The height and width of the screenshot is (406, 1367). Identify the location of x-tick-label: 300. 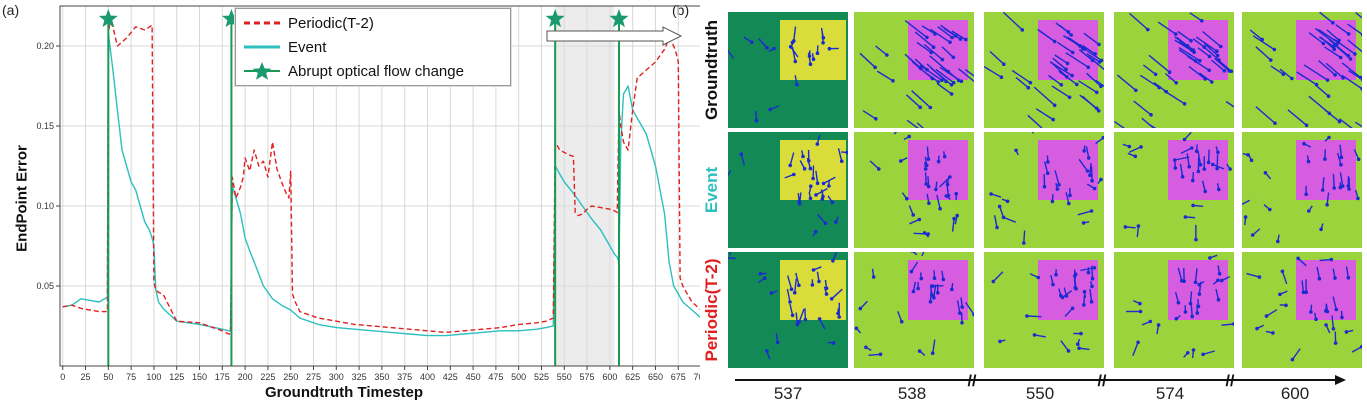
(336, 377).